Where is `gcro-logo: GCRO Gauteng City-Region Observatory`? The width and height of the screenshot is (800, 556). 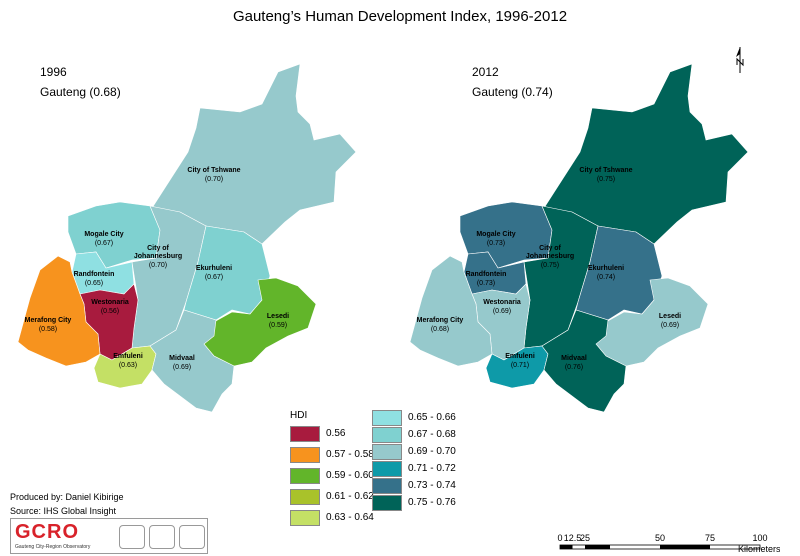
gcro-logo: GCRO Gauteng City-Region Observatory is located at coordinates (109, 536).